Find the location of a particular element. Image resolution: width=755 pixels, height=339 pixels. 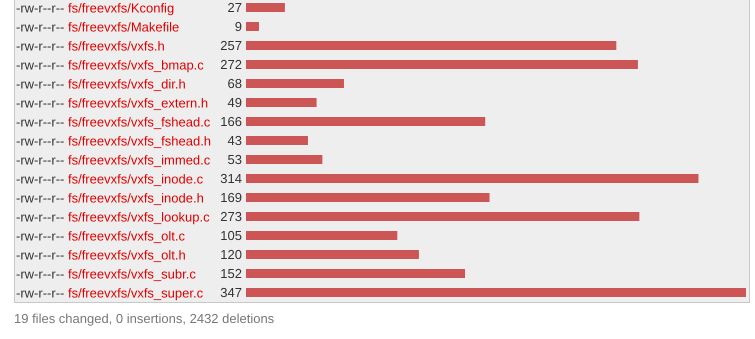

y-tick-label: -rw-r--r-- fs/freevxfs/vxfs_inode.c is located at coordinates (110, 179).